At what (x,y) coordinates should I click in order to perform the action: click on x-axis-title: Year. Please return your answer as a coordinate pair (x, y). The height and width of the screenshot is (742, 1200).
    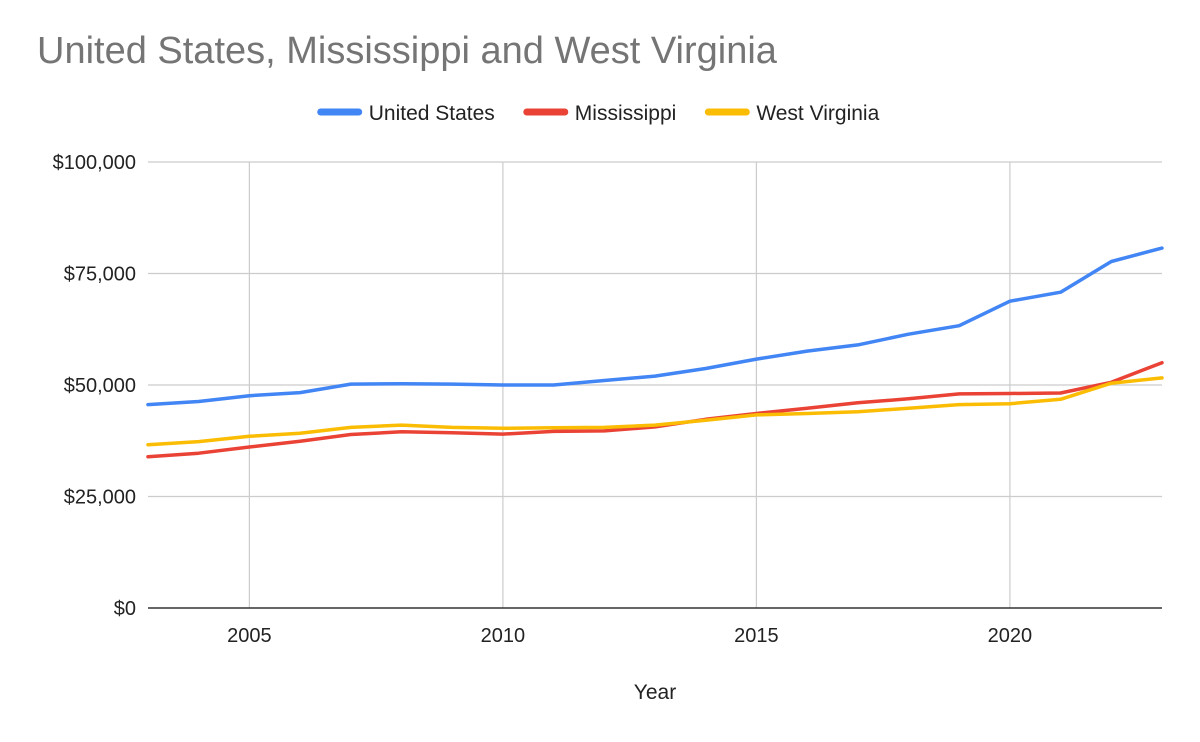
    Looking at the image, I should click on (655, 692).